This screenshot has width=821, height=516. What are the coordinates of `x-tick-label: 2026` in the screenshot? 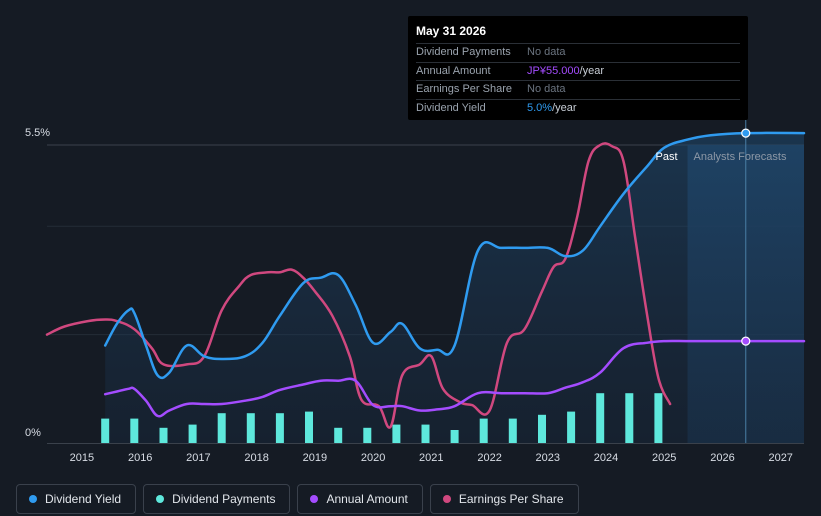 It's located at (722, 458).